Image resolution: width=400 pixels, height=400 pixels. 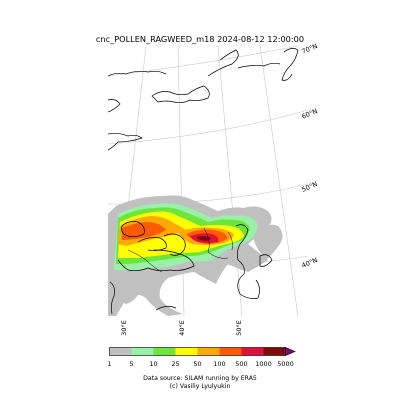 I want to click on lon-label-40: 40°E, so click(x=181, y=328).